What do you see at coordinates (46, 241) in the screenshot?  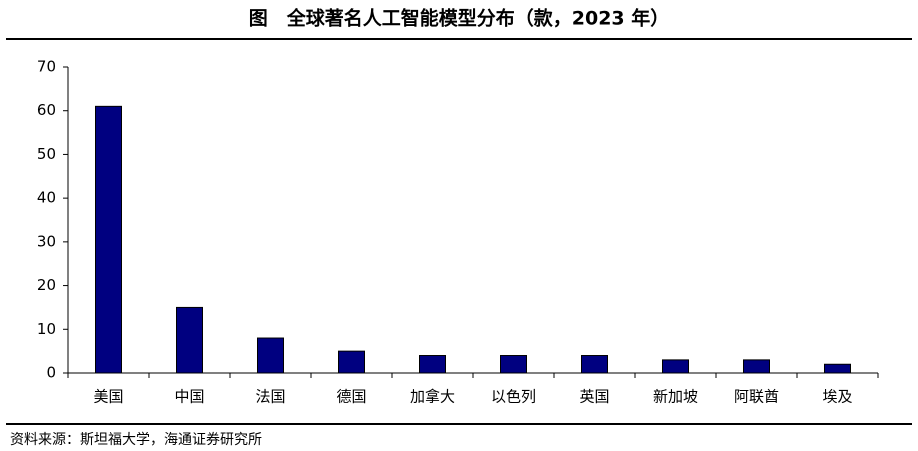 I see `y-tick-label: 30` at bounding box center [46, 241].